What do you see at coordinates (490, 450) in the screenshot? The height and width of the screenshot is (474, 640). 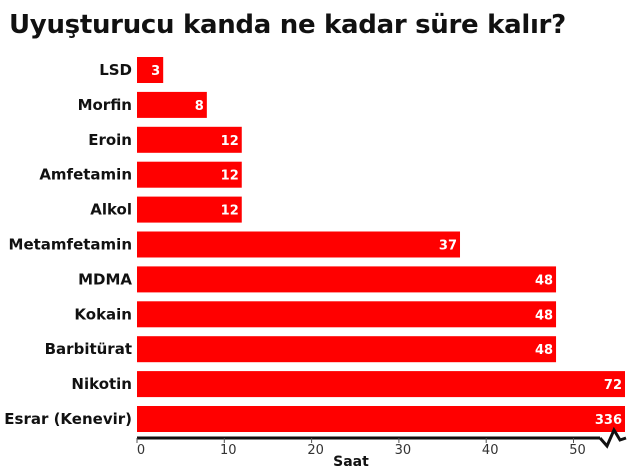 I see `x-tick-label: 40` at bounding box center [490, 450].